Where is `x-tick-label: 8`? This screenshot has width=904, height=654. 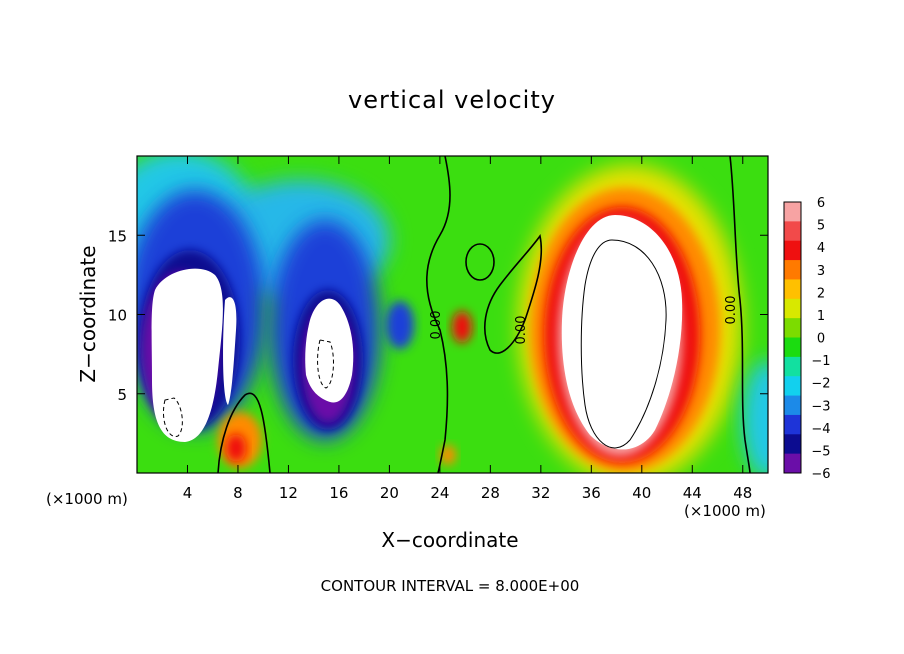
x-tick-label: 8 is located at coordinates (238, 493).